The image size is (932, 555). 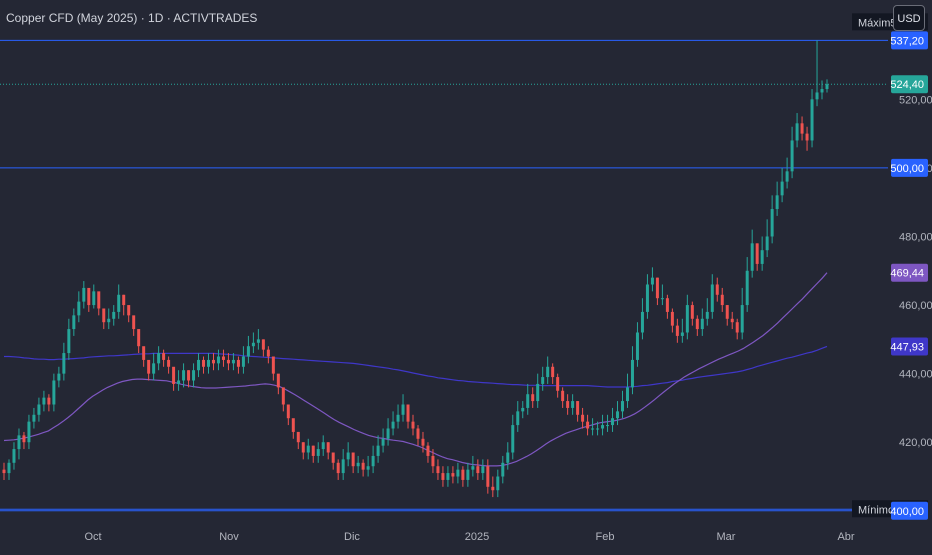 I want to click on ma-fast-label-bg, so click(x=909, y=272).